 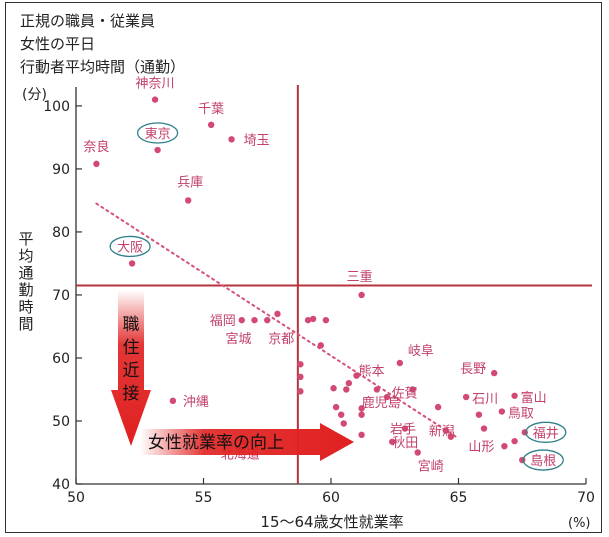 I want to click on y-unit-label: (分), so click(x=34, y=95).